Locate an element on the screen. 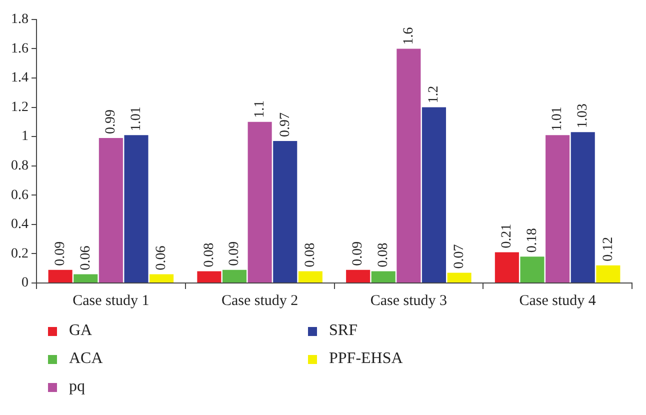 This screenshot has width=646, height=415. legend-label: PPF-EHSA is located at coordinates (366, 359).